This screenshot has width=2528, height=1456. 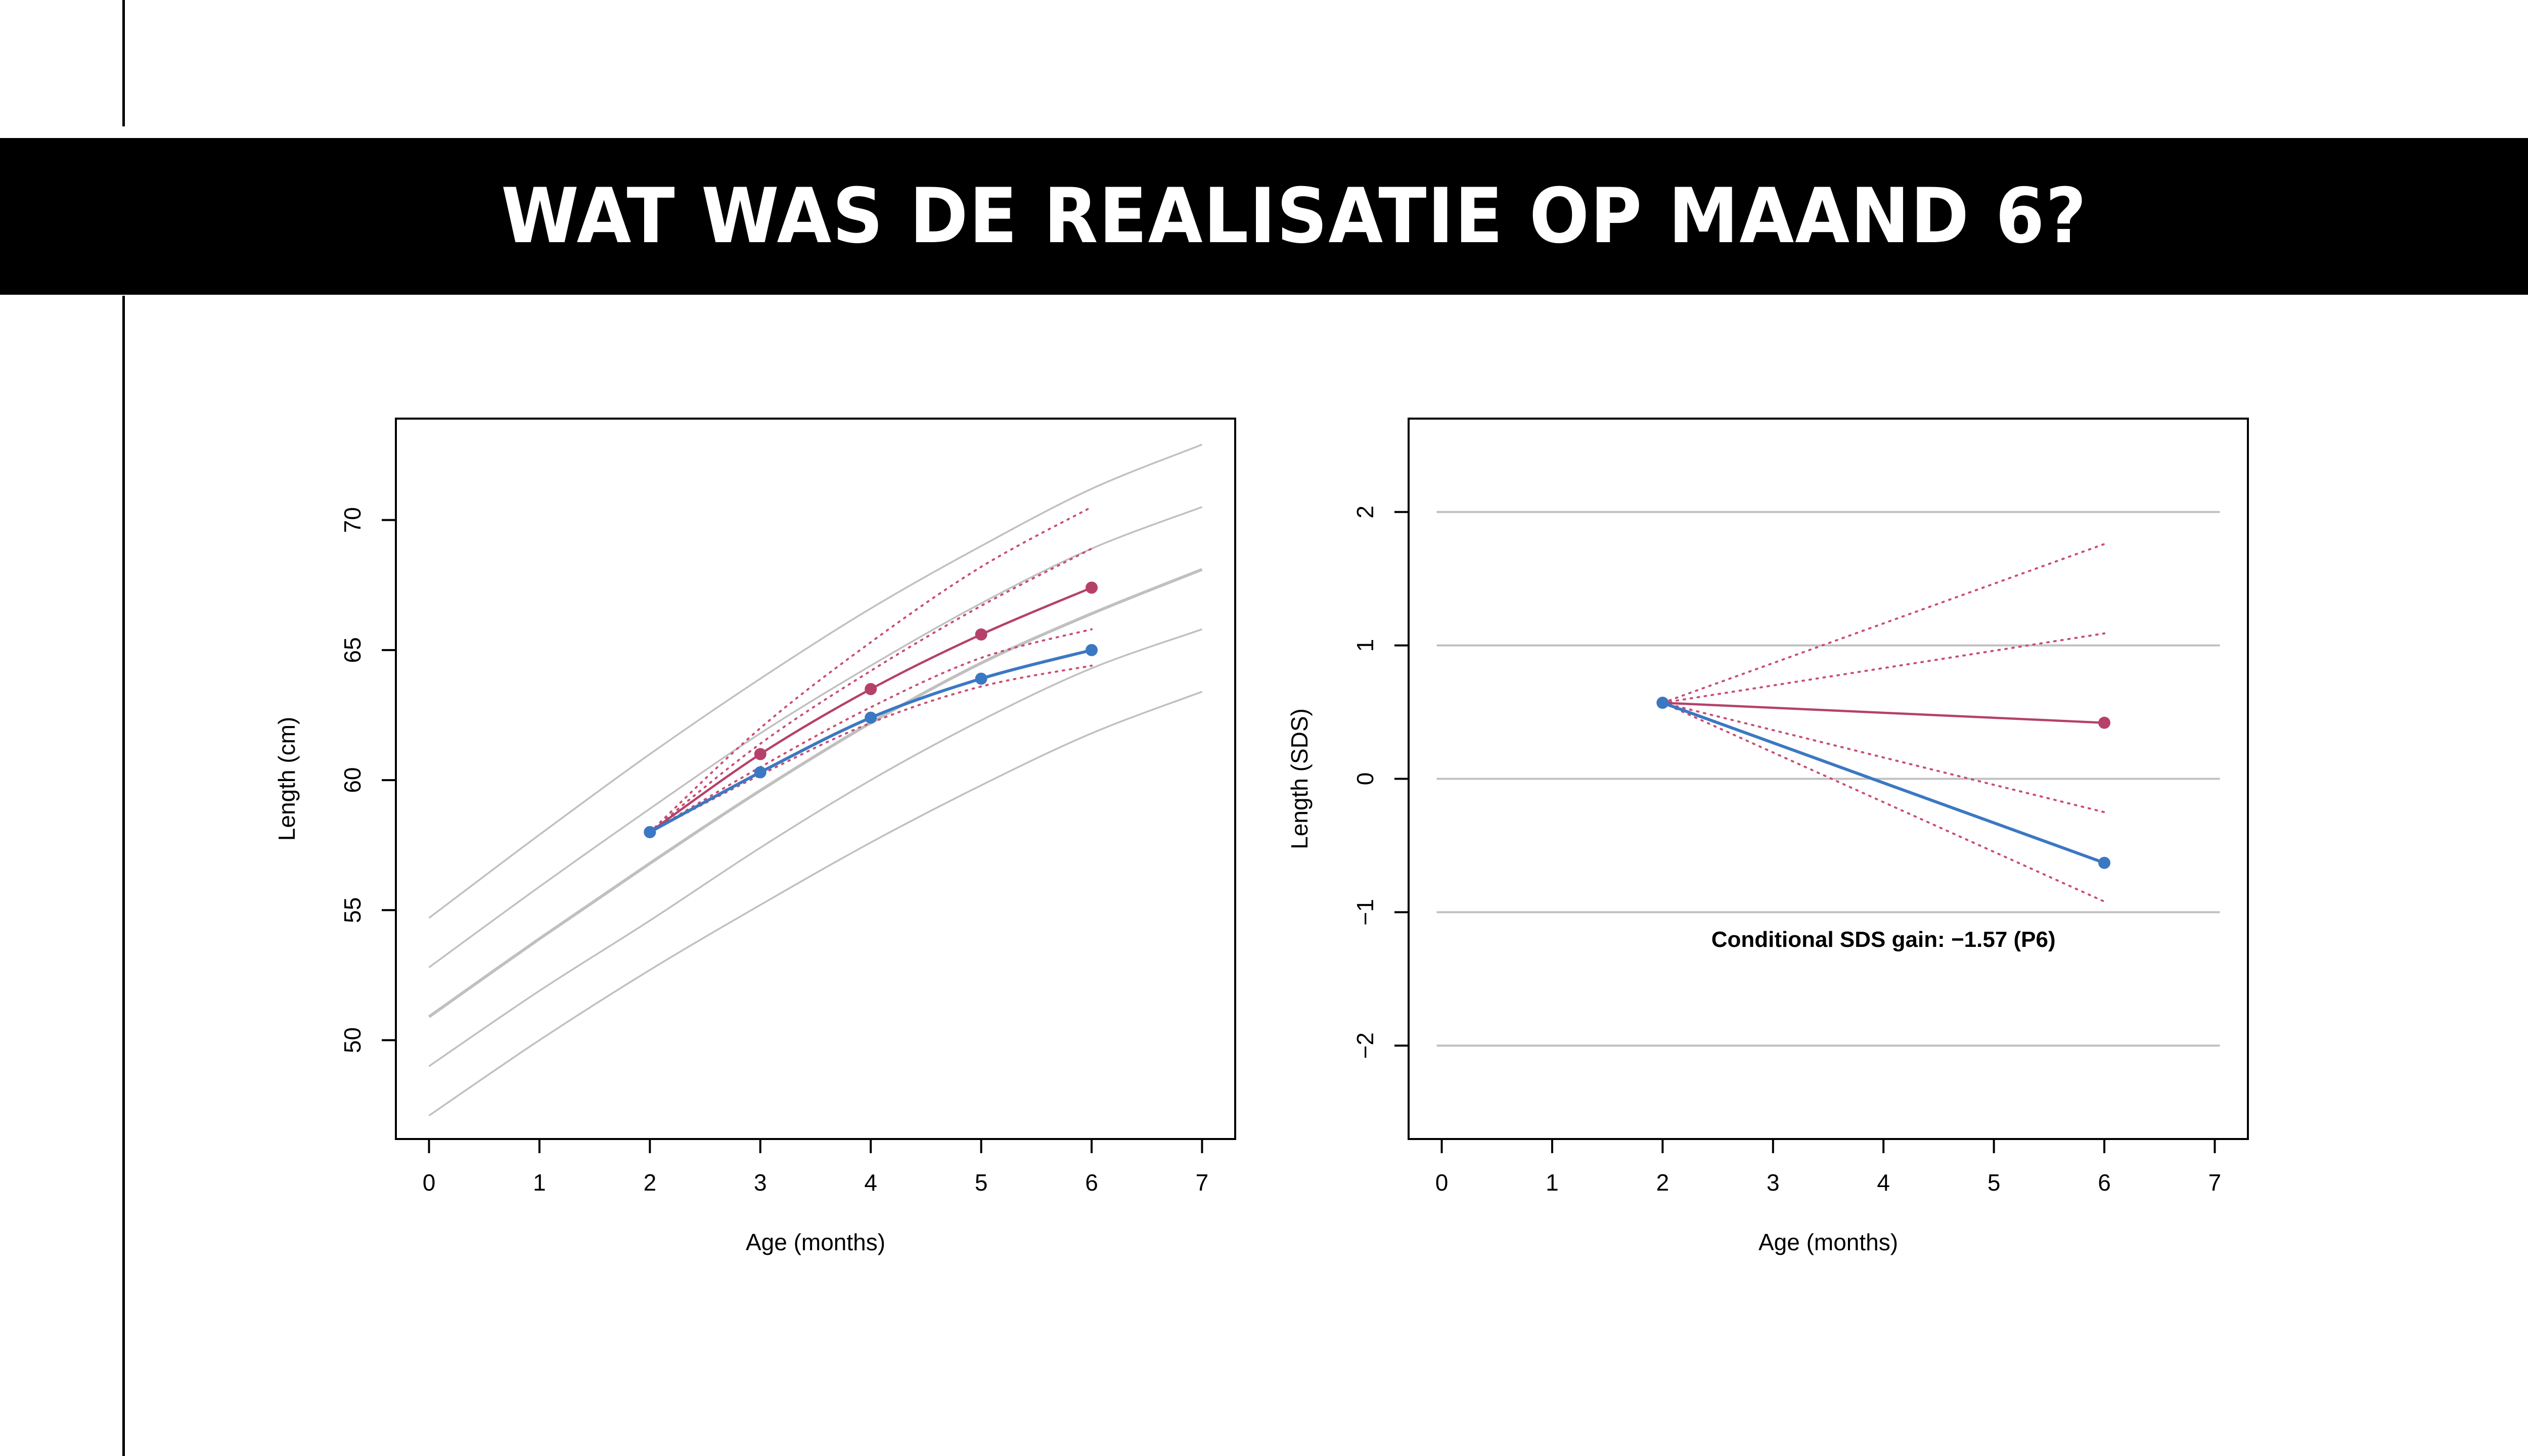 I want to click on chart2-x-tick-label: 5, so click(x=1995, y=1182).